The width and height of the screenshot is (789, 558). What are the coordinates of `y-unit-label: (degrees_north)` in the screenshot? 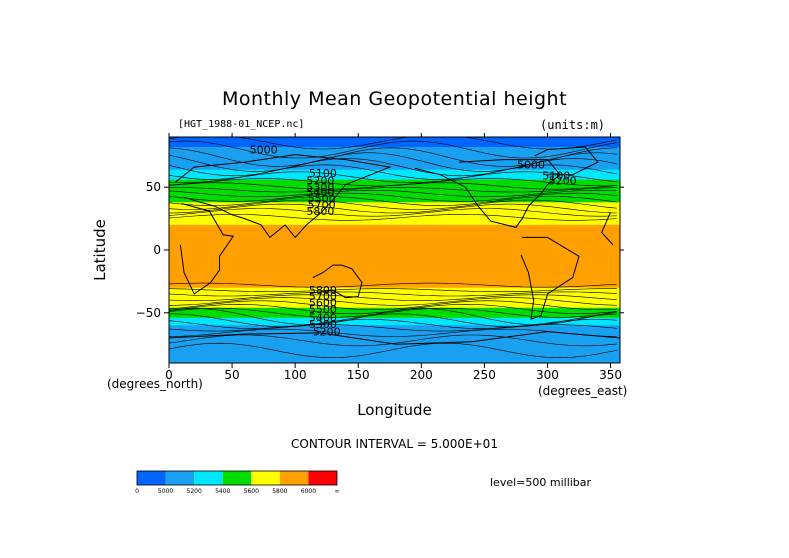 It's located at (155, 384).